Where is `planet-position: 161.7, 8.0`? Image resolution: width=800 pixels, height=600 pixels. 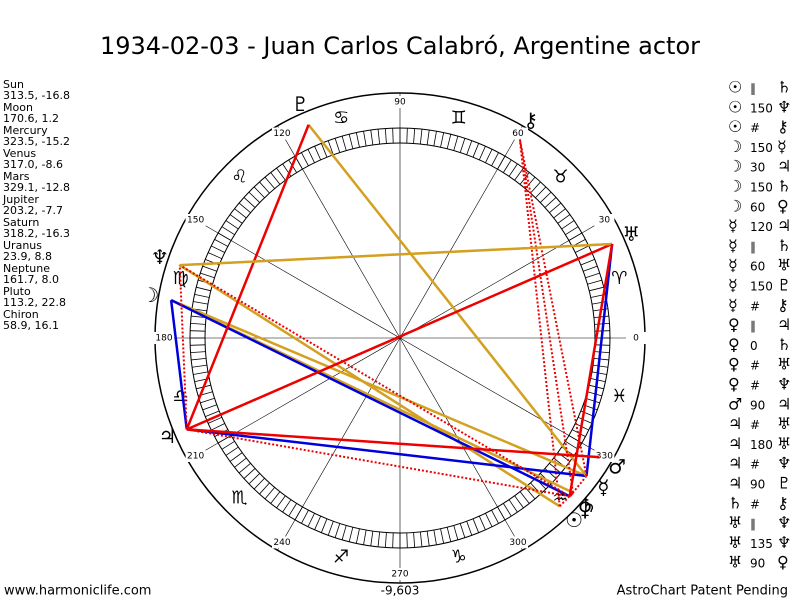 planet-position: 161.7, 8.0 is located at coordinates (31, 279).